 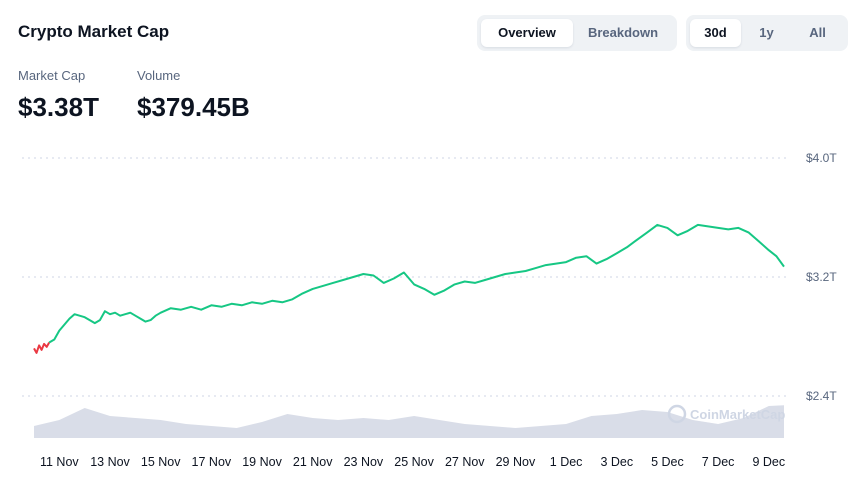 I want to click on view-tabs: Overview Breakdown, so click(x=577, y=33).